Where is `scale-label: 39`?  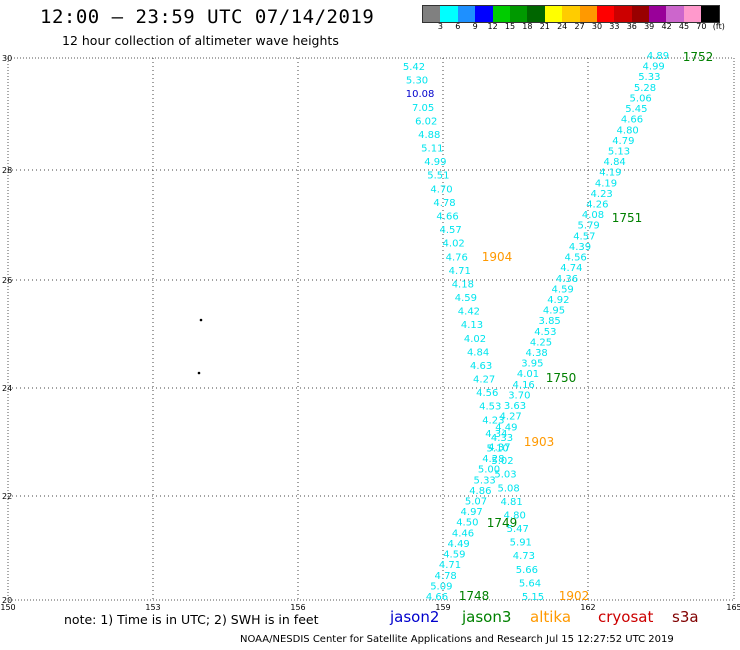 scale-label: 39 is located at coordinates (649, 26).